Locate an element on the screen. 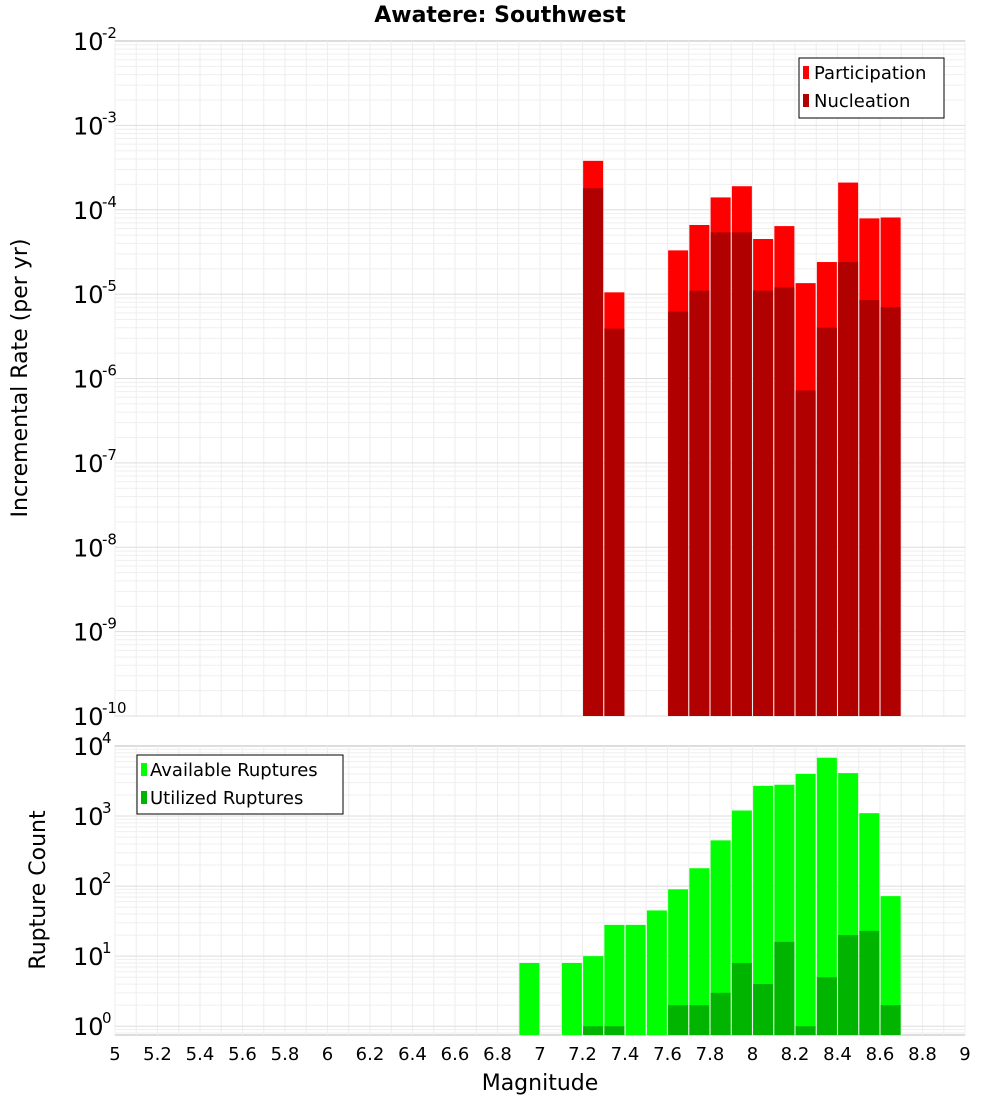  rate-legend-box is located at coordinates (871, 88).